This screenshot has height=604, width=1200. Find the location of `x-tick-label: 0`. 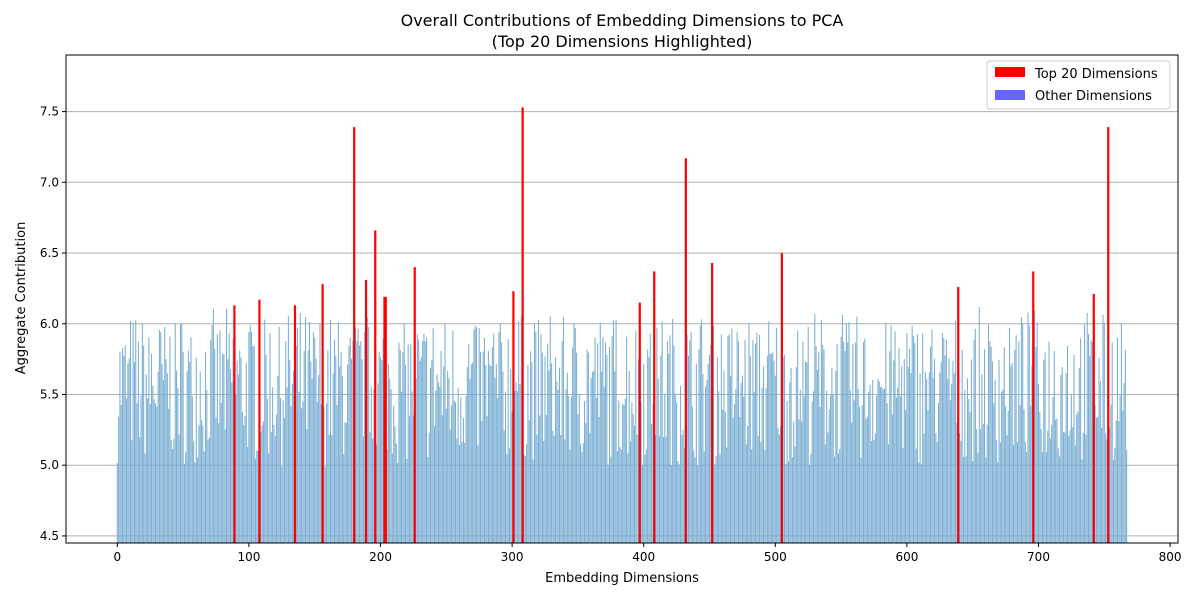

x-tick-label: 0 is located at coordinates (118, 557).